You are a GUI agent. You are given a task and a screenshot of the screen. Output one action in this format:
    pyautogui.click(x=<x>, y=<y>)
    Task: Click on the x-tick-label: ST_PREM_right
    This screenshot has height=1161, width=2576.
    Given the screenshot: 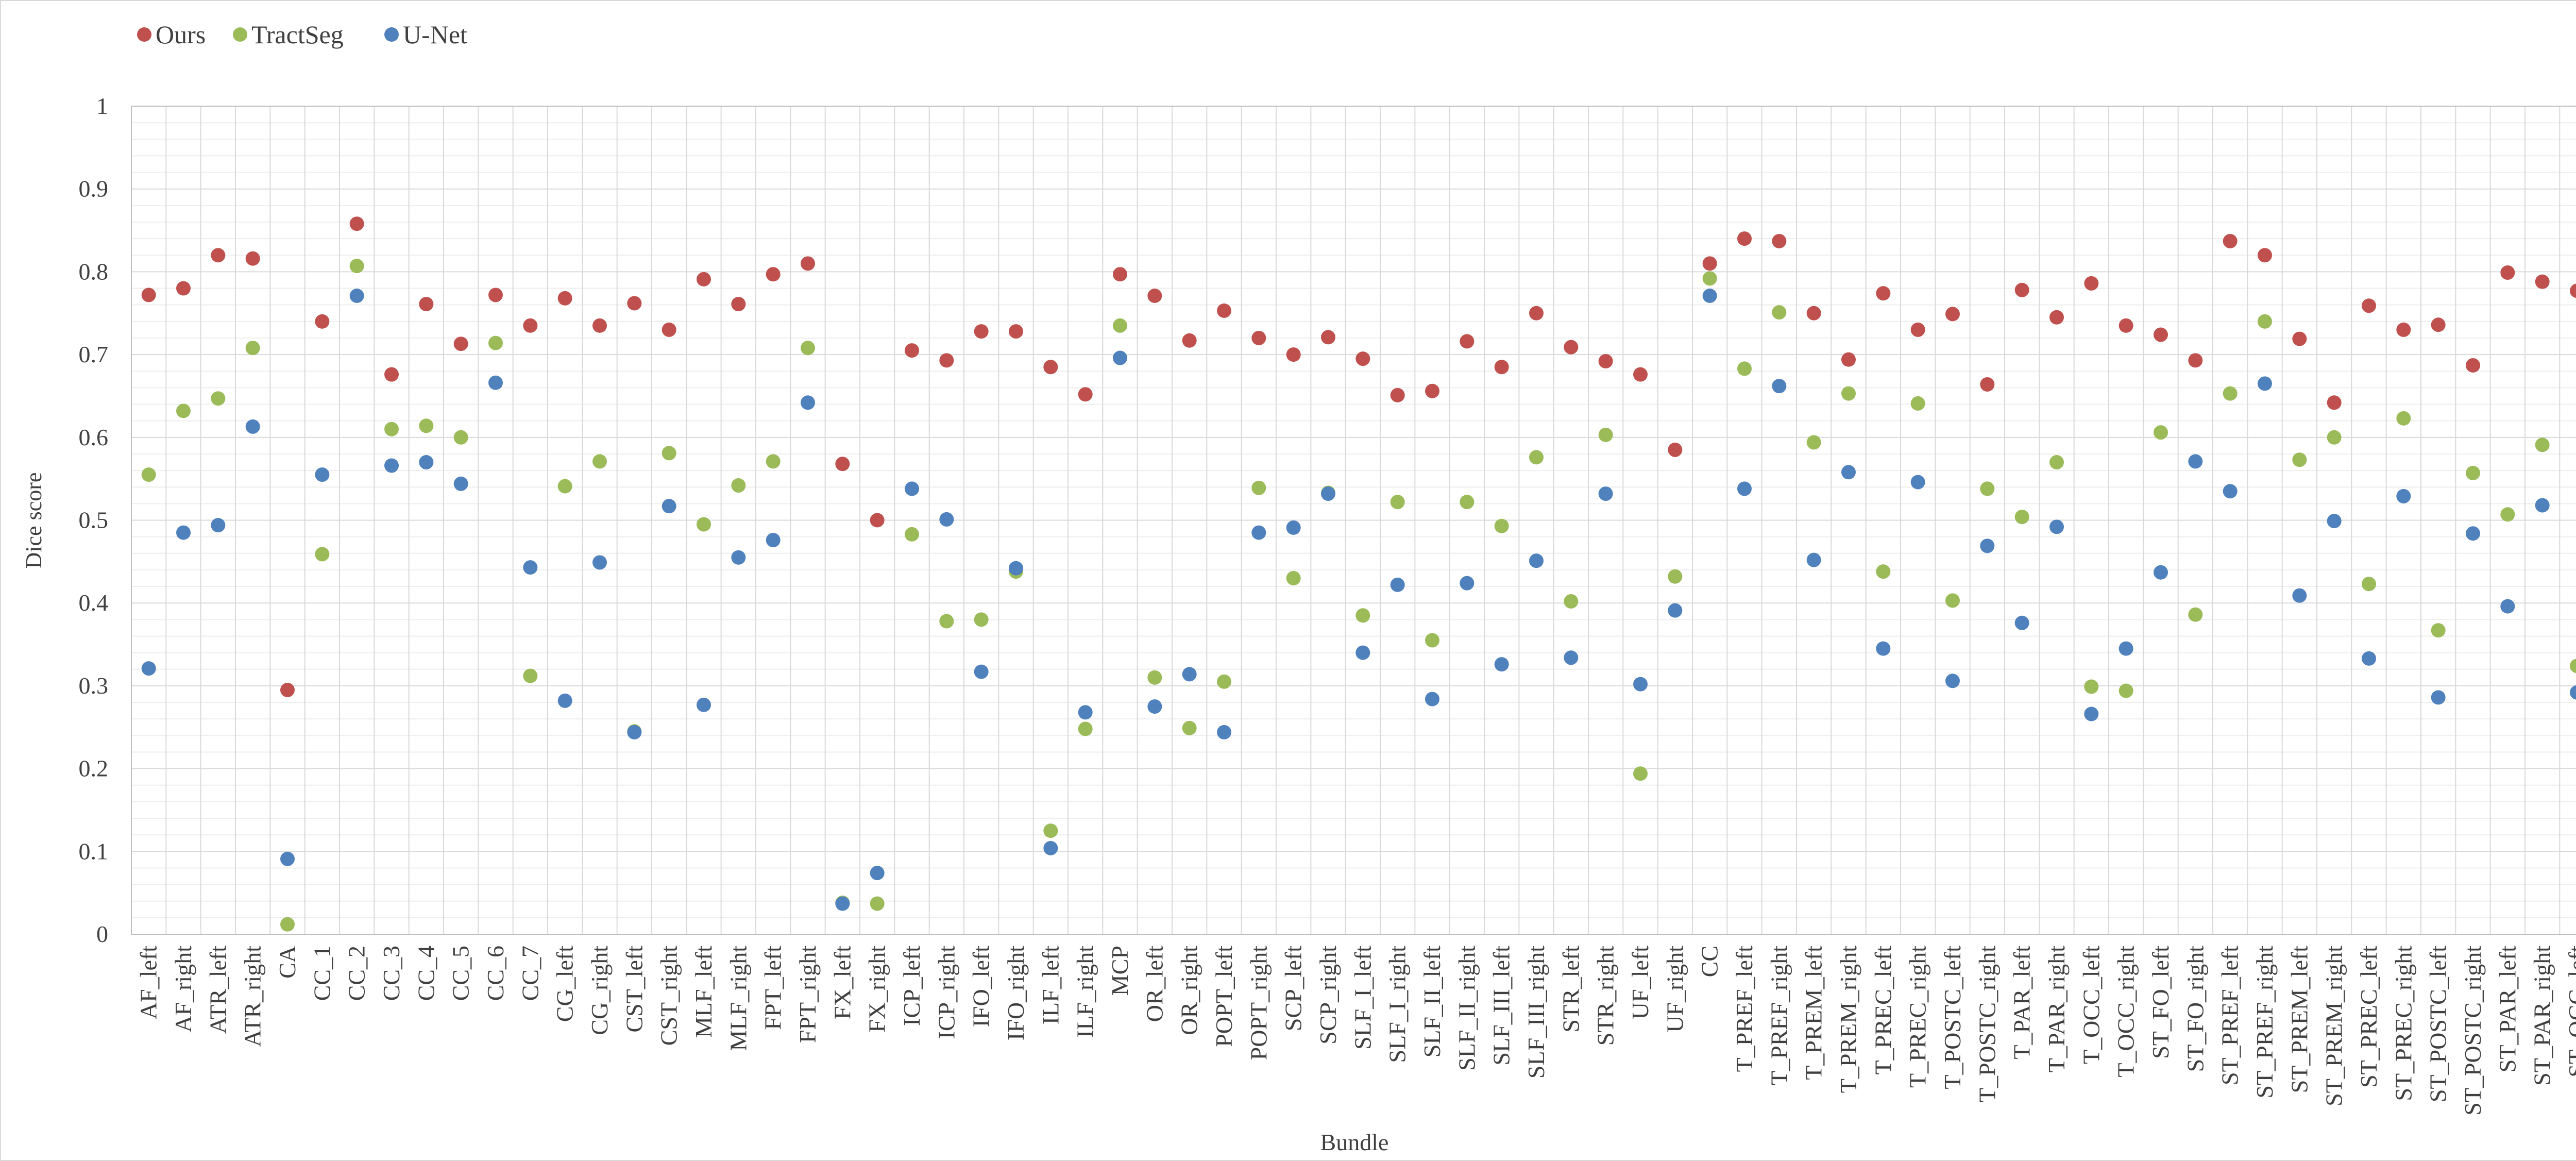 What is the action you would take?
    pyautogui.click(x=2334, y=1026)
    